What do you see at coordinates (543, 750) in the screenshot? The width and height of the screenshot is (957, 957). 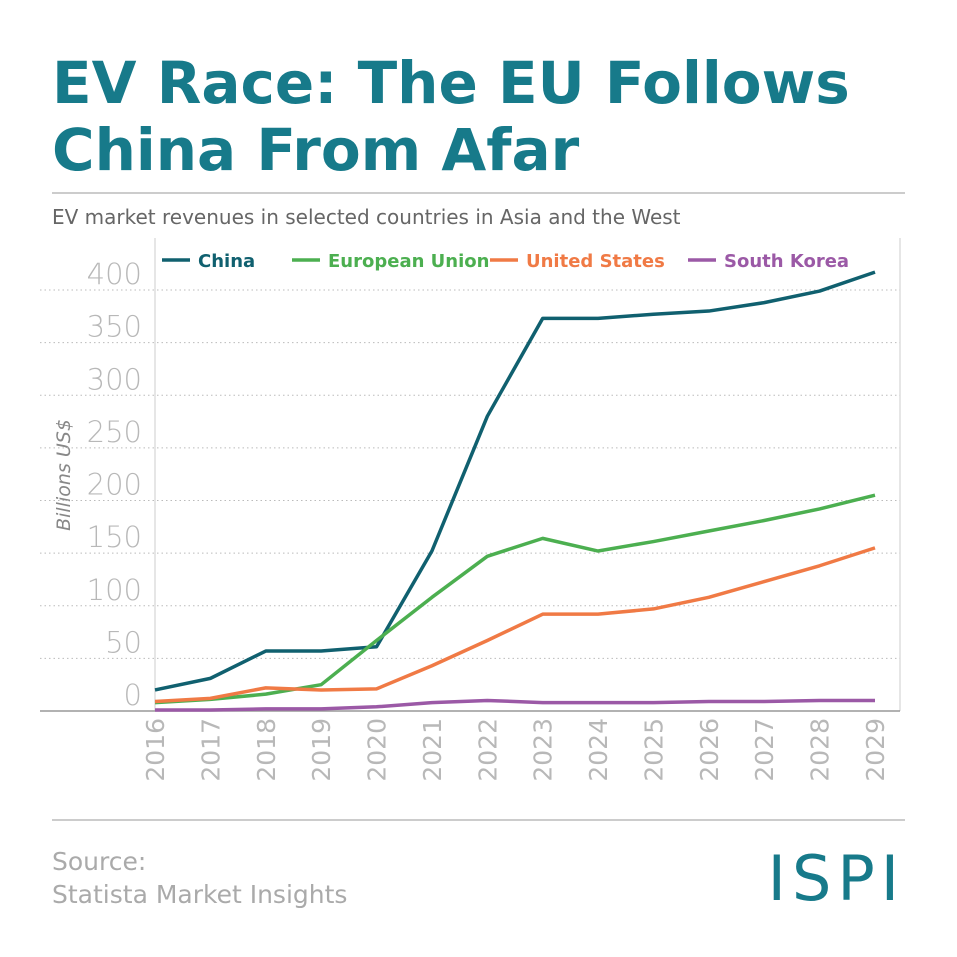 I see `x-tick-label: 2023` at bounding box center [543, 750].